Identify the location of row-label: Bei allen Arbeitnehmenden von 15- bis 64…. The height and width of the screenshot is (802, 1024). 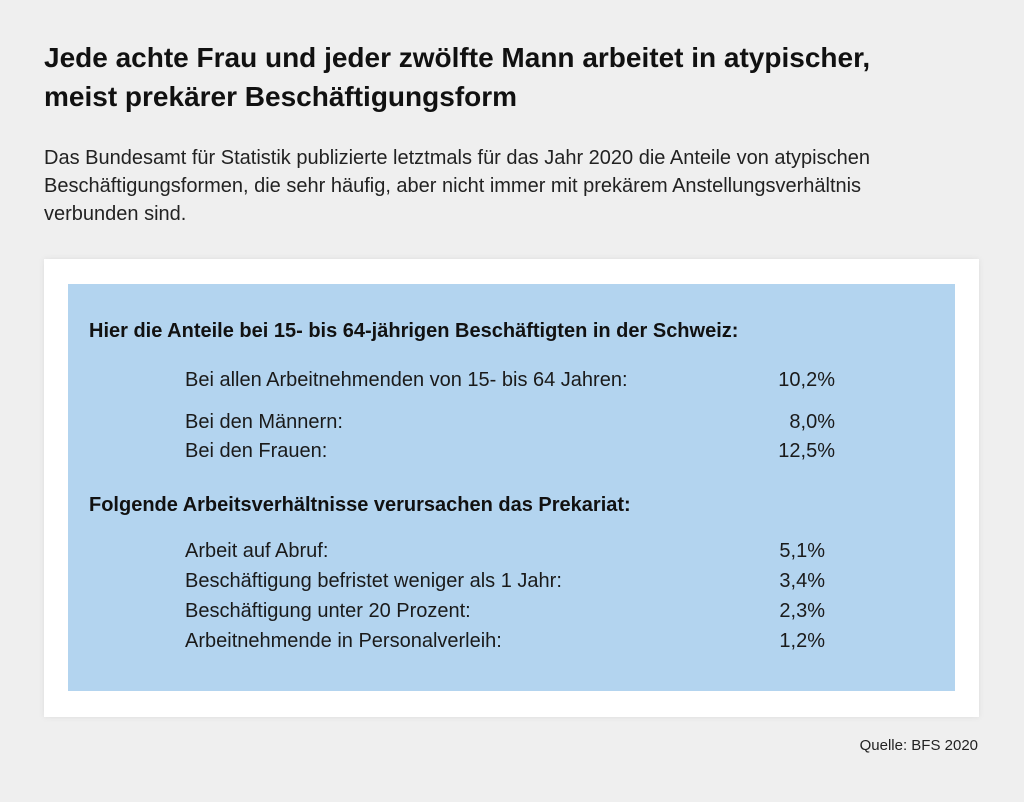
(406, 380).